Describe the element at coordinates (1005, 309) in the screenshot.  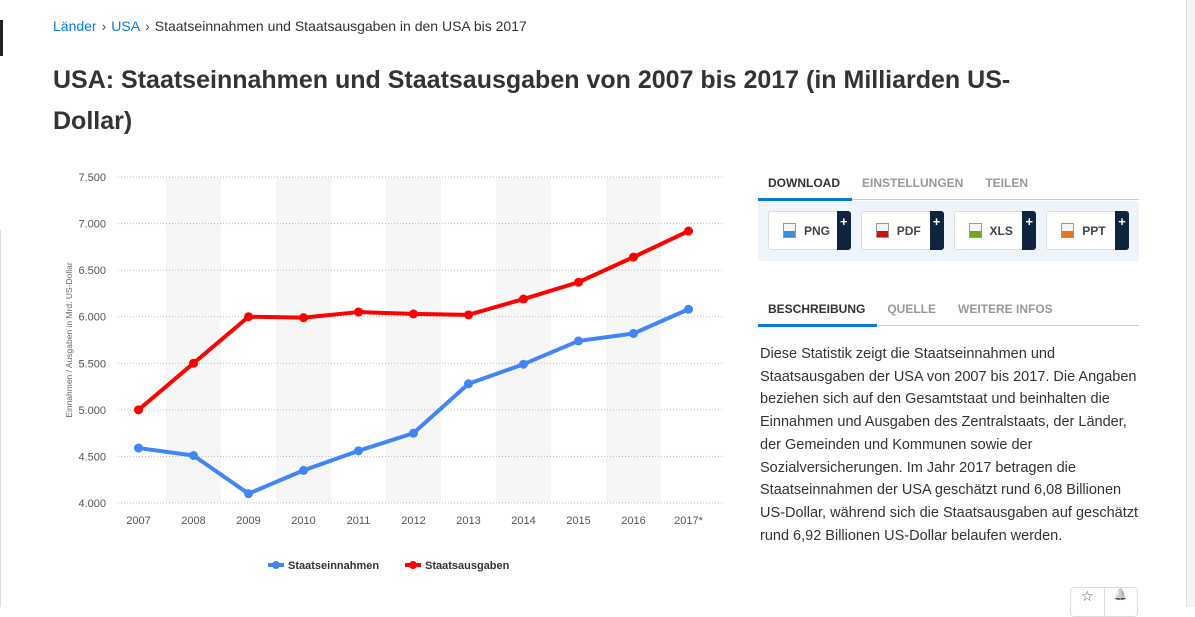
I see `tab-weitere-infos: WEITERE INFOS` at that location.